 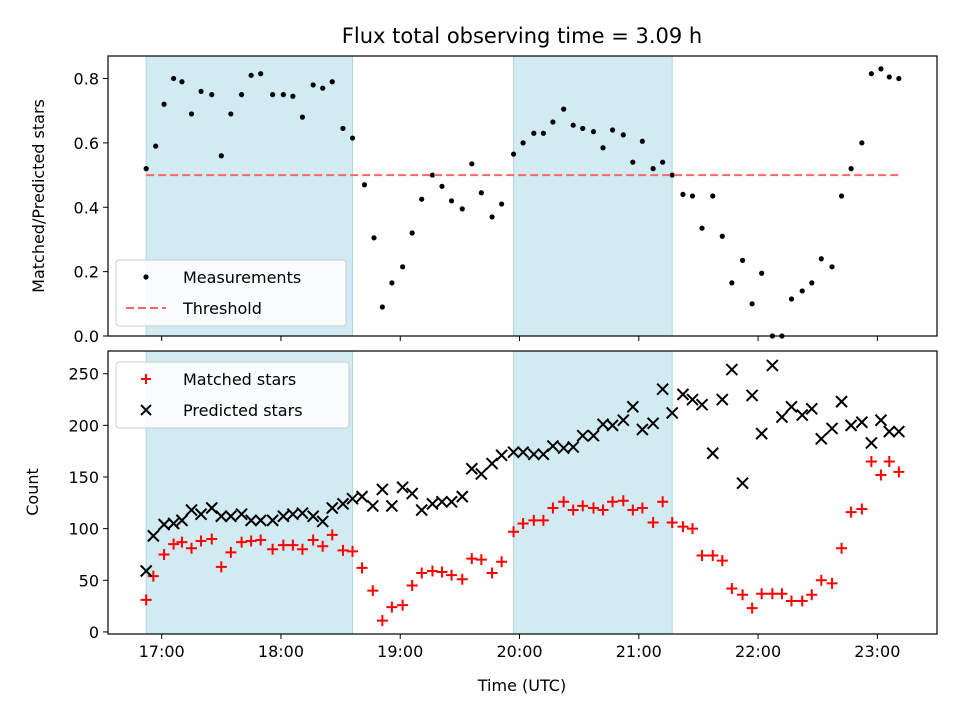 What do you see at coordinates (593, 196) in the screenshot?
I see `top-panel-shaded-region` at bounding box center [593, 196].